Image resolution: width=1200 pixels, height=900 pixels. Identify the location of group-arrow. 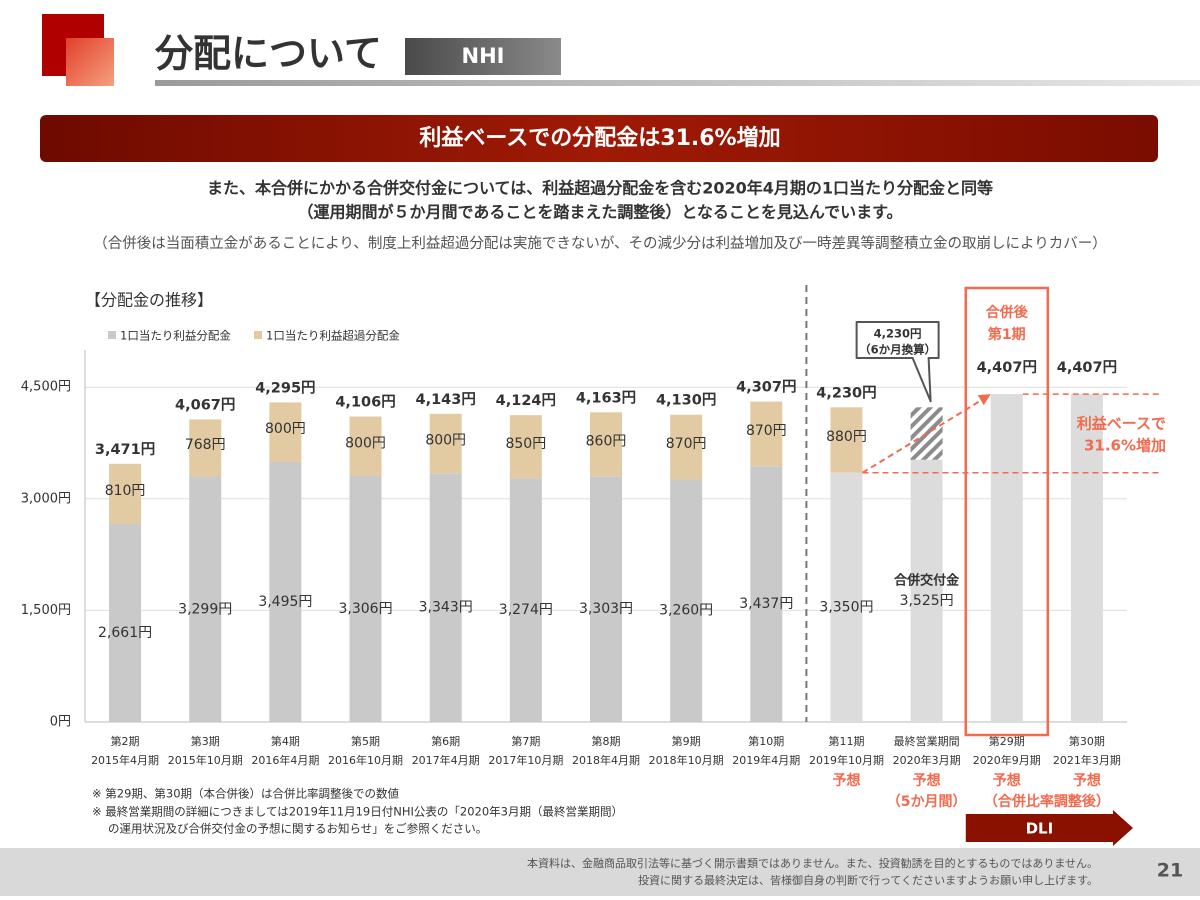
(1049, 828).